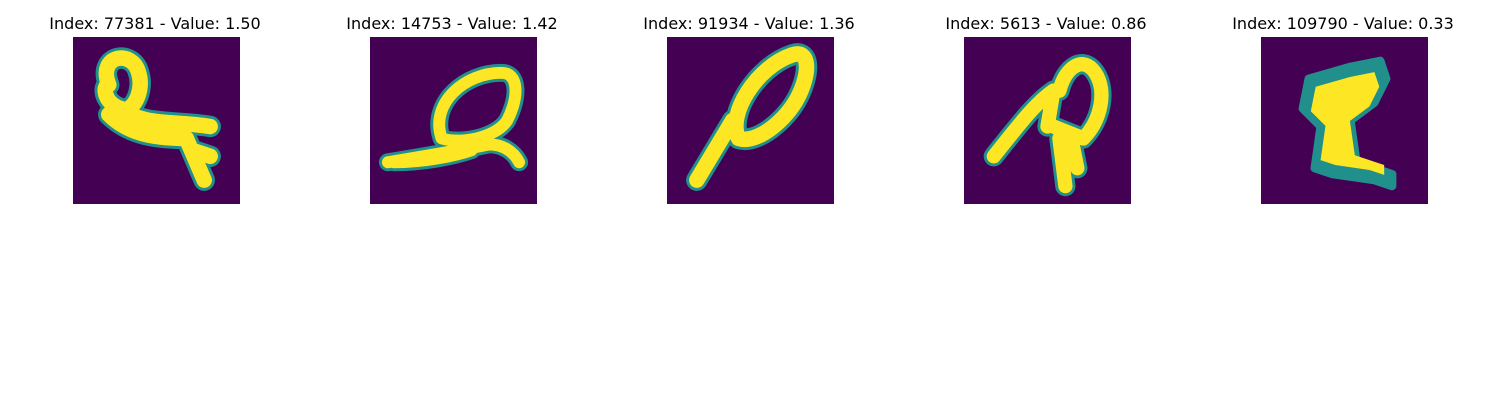 This screenshot has width=1500, height=400. I want to click on panel-title: Index: 5613 - Value: 0.86, so click(1046, 23).